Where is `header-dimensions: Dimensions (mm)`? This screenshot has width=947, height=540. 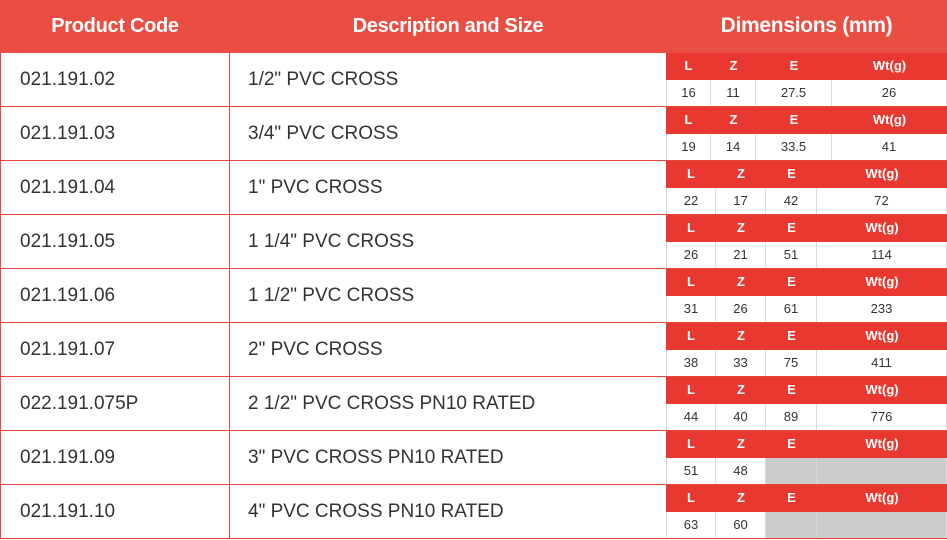
header-dimensions: Dimensions (mm) is located at coordinates (806, 25).